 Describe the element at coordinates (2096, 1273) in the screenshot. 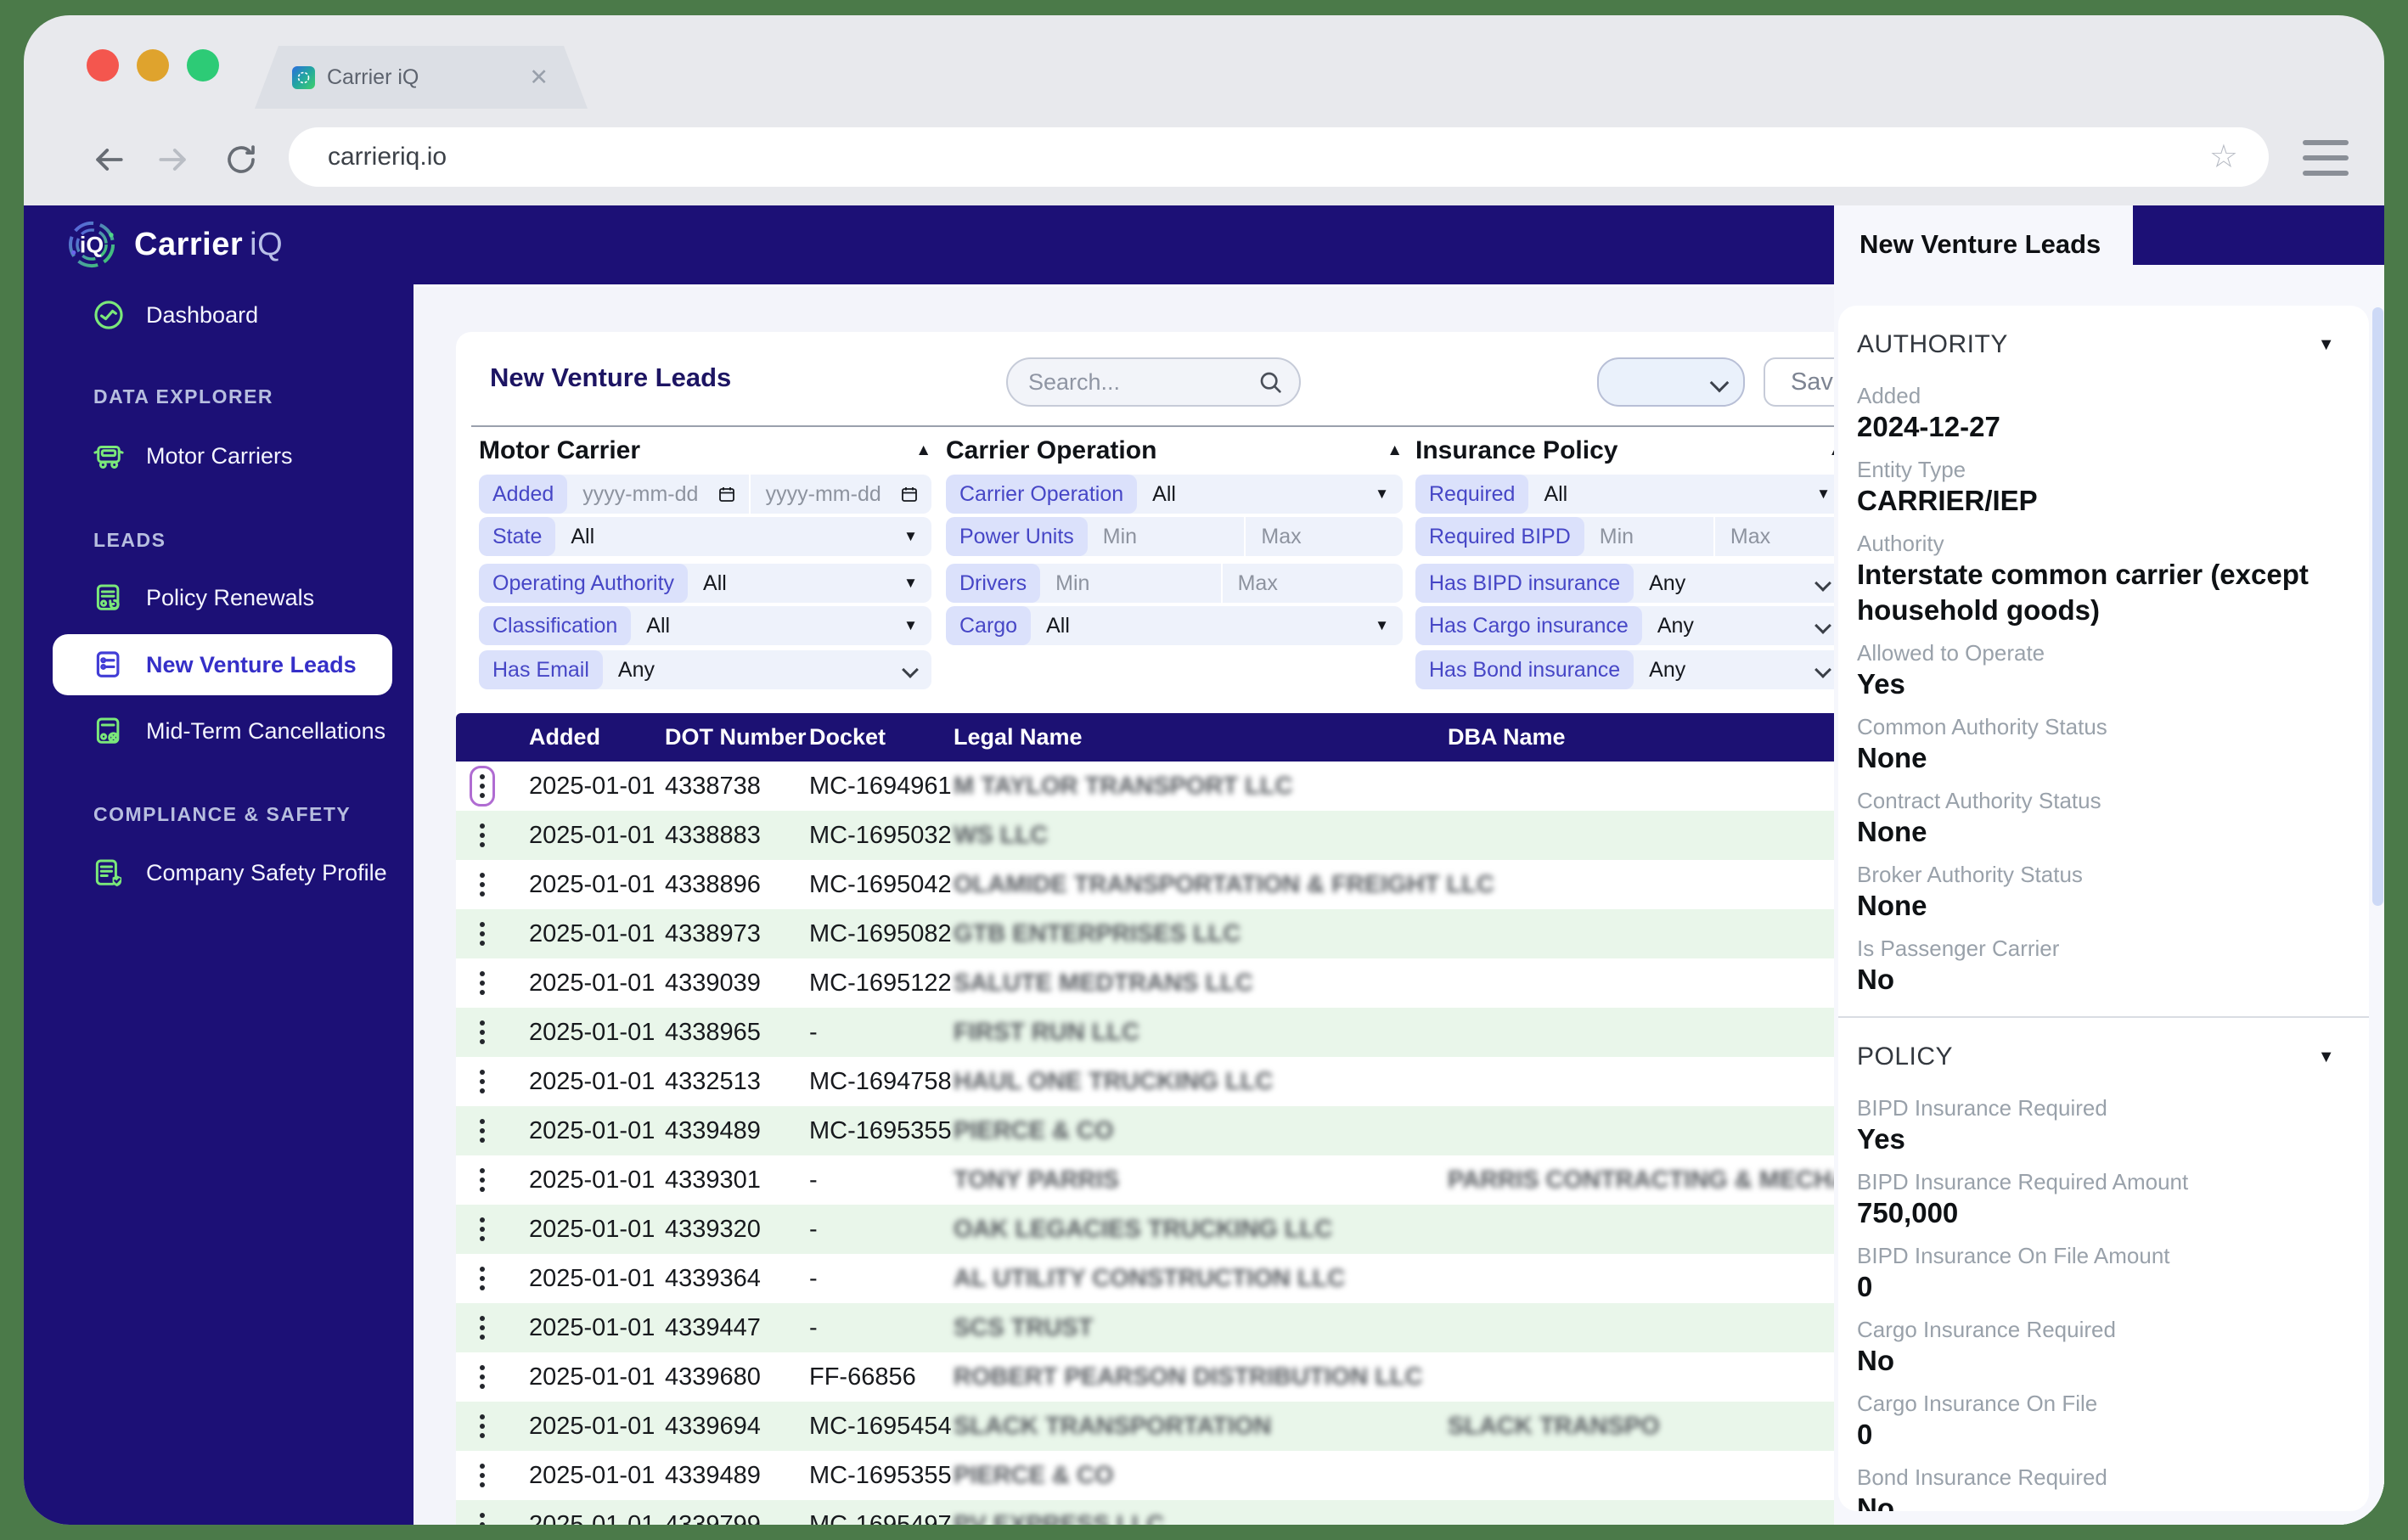

I see `detail-field: BIPD Insurance On File Amount 0` at that location.